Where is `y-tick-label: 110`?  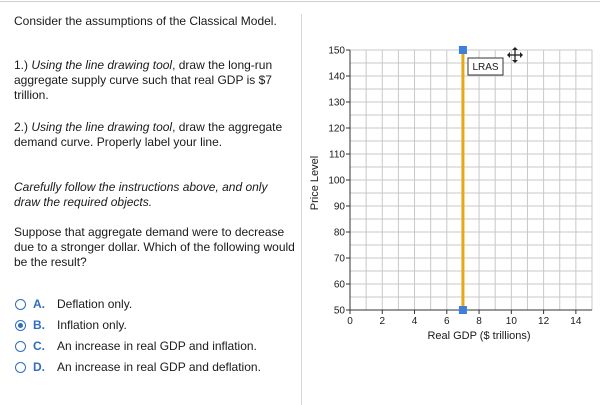
y-tick-label: 110 is located at coordinates (337, 155).